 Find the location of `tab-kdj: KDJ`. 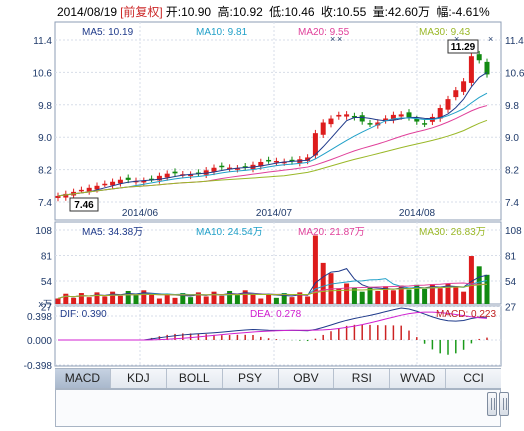

tab-kdj: KDJ is located at coordinates (139, 378).